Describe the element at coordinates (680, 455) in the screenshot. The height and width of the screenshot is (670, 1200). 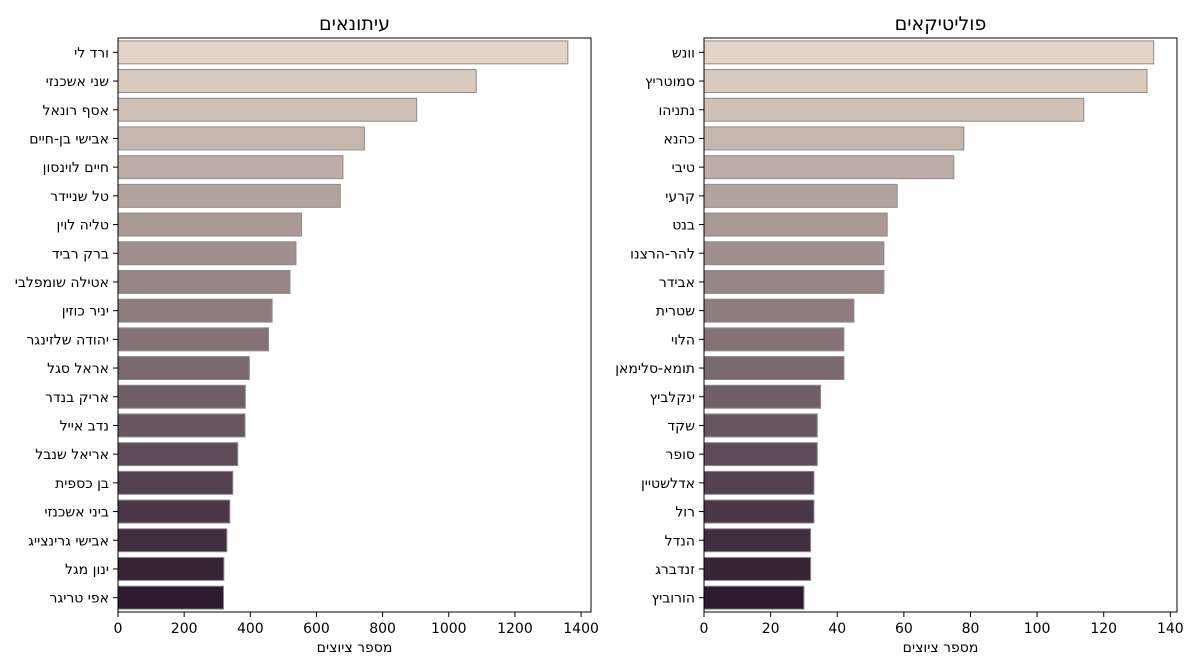
I see `politicians-category-label: סופר` at that location.